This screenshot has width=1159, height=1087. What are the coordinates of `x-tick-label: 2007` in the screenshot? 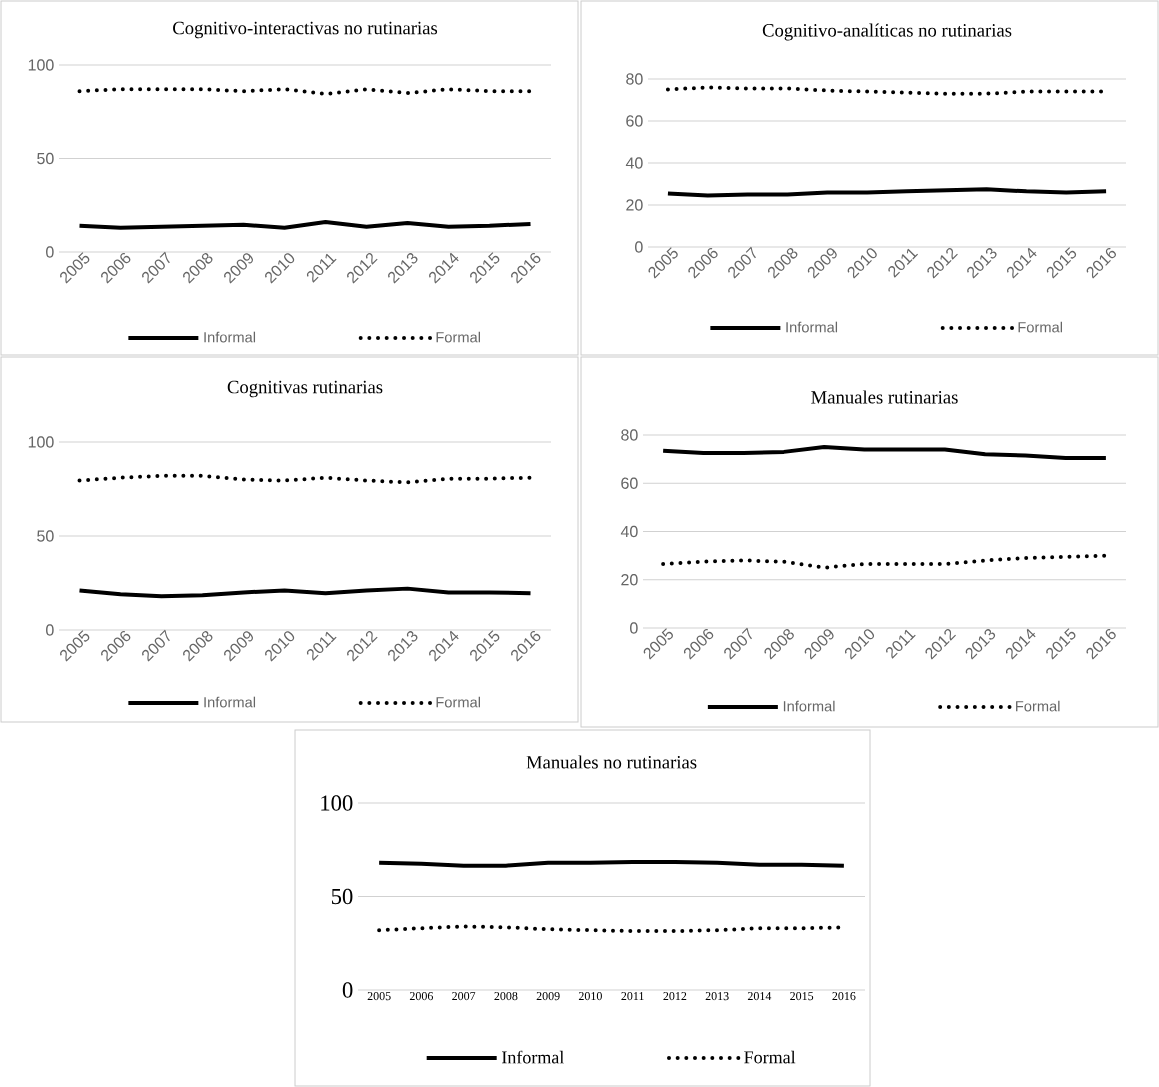 It's located at (464, 996).